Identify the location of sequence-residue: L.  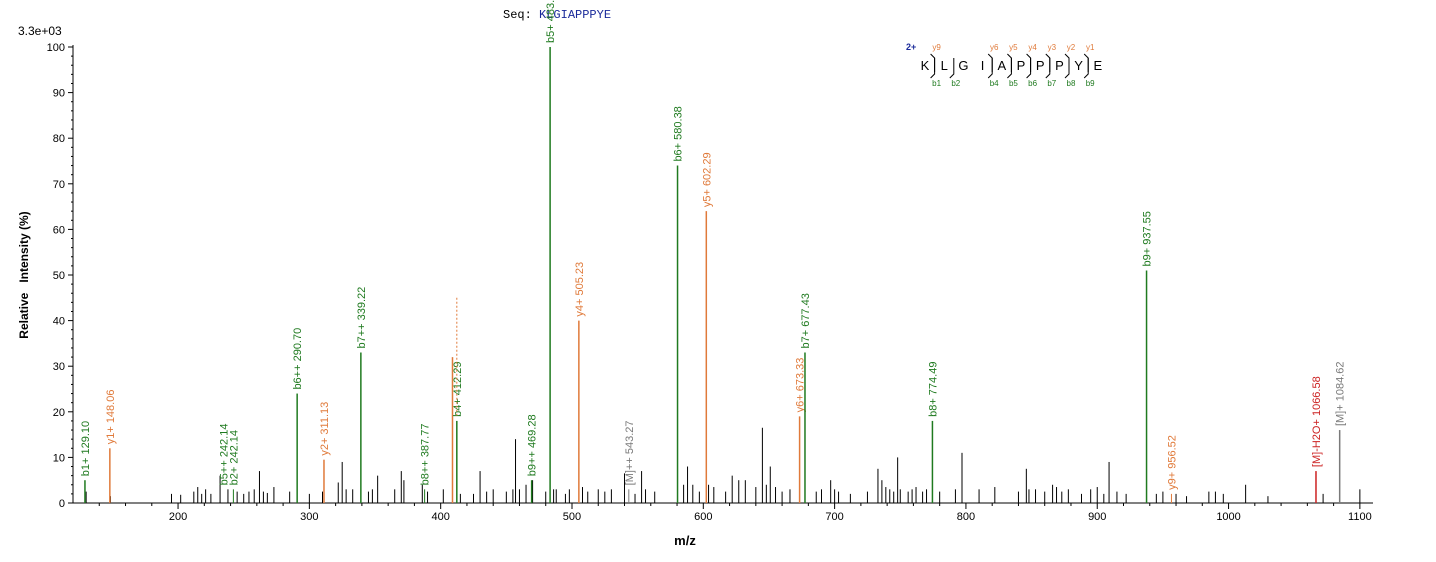
(944, 65).